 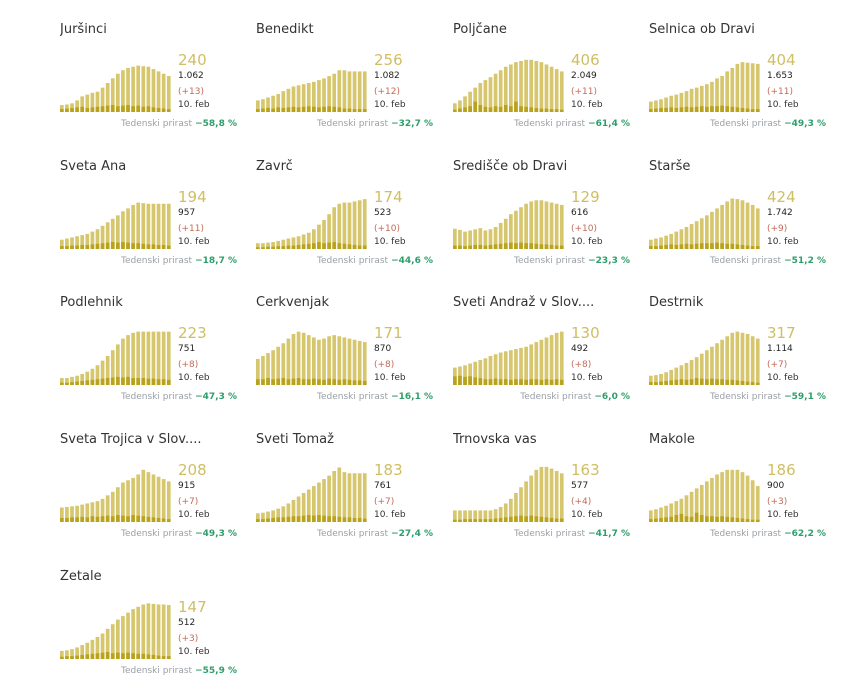 I want to click on municipality-name: Makole, so click(x=672, y=439).